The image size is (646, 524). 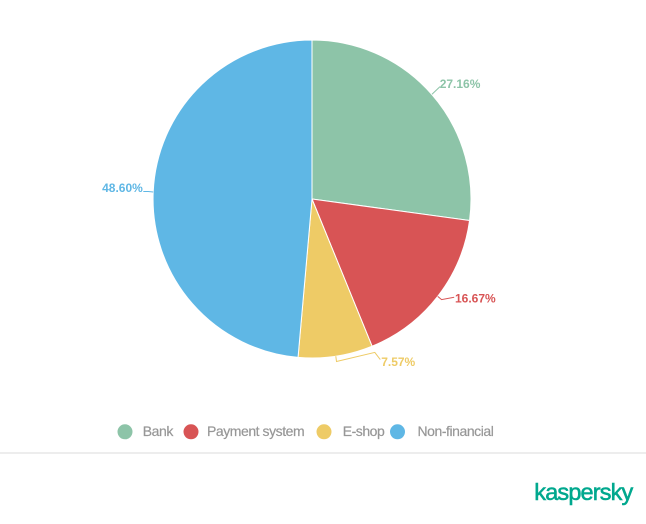 What do you see at coordinates (456, 431) in the screenshot?
I see `svg-text: Non-financial` at bounding box center [456, 431].